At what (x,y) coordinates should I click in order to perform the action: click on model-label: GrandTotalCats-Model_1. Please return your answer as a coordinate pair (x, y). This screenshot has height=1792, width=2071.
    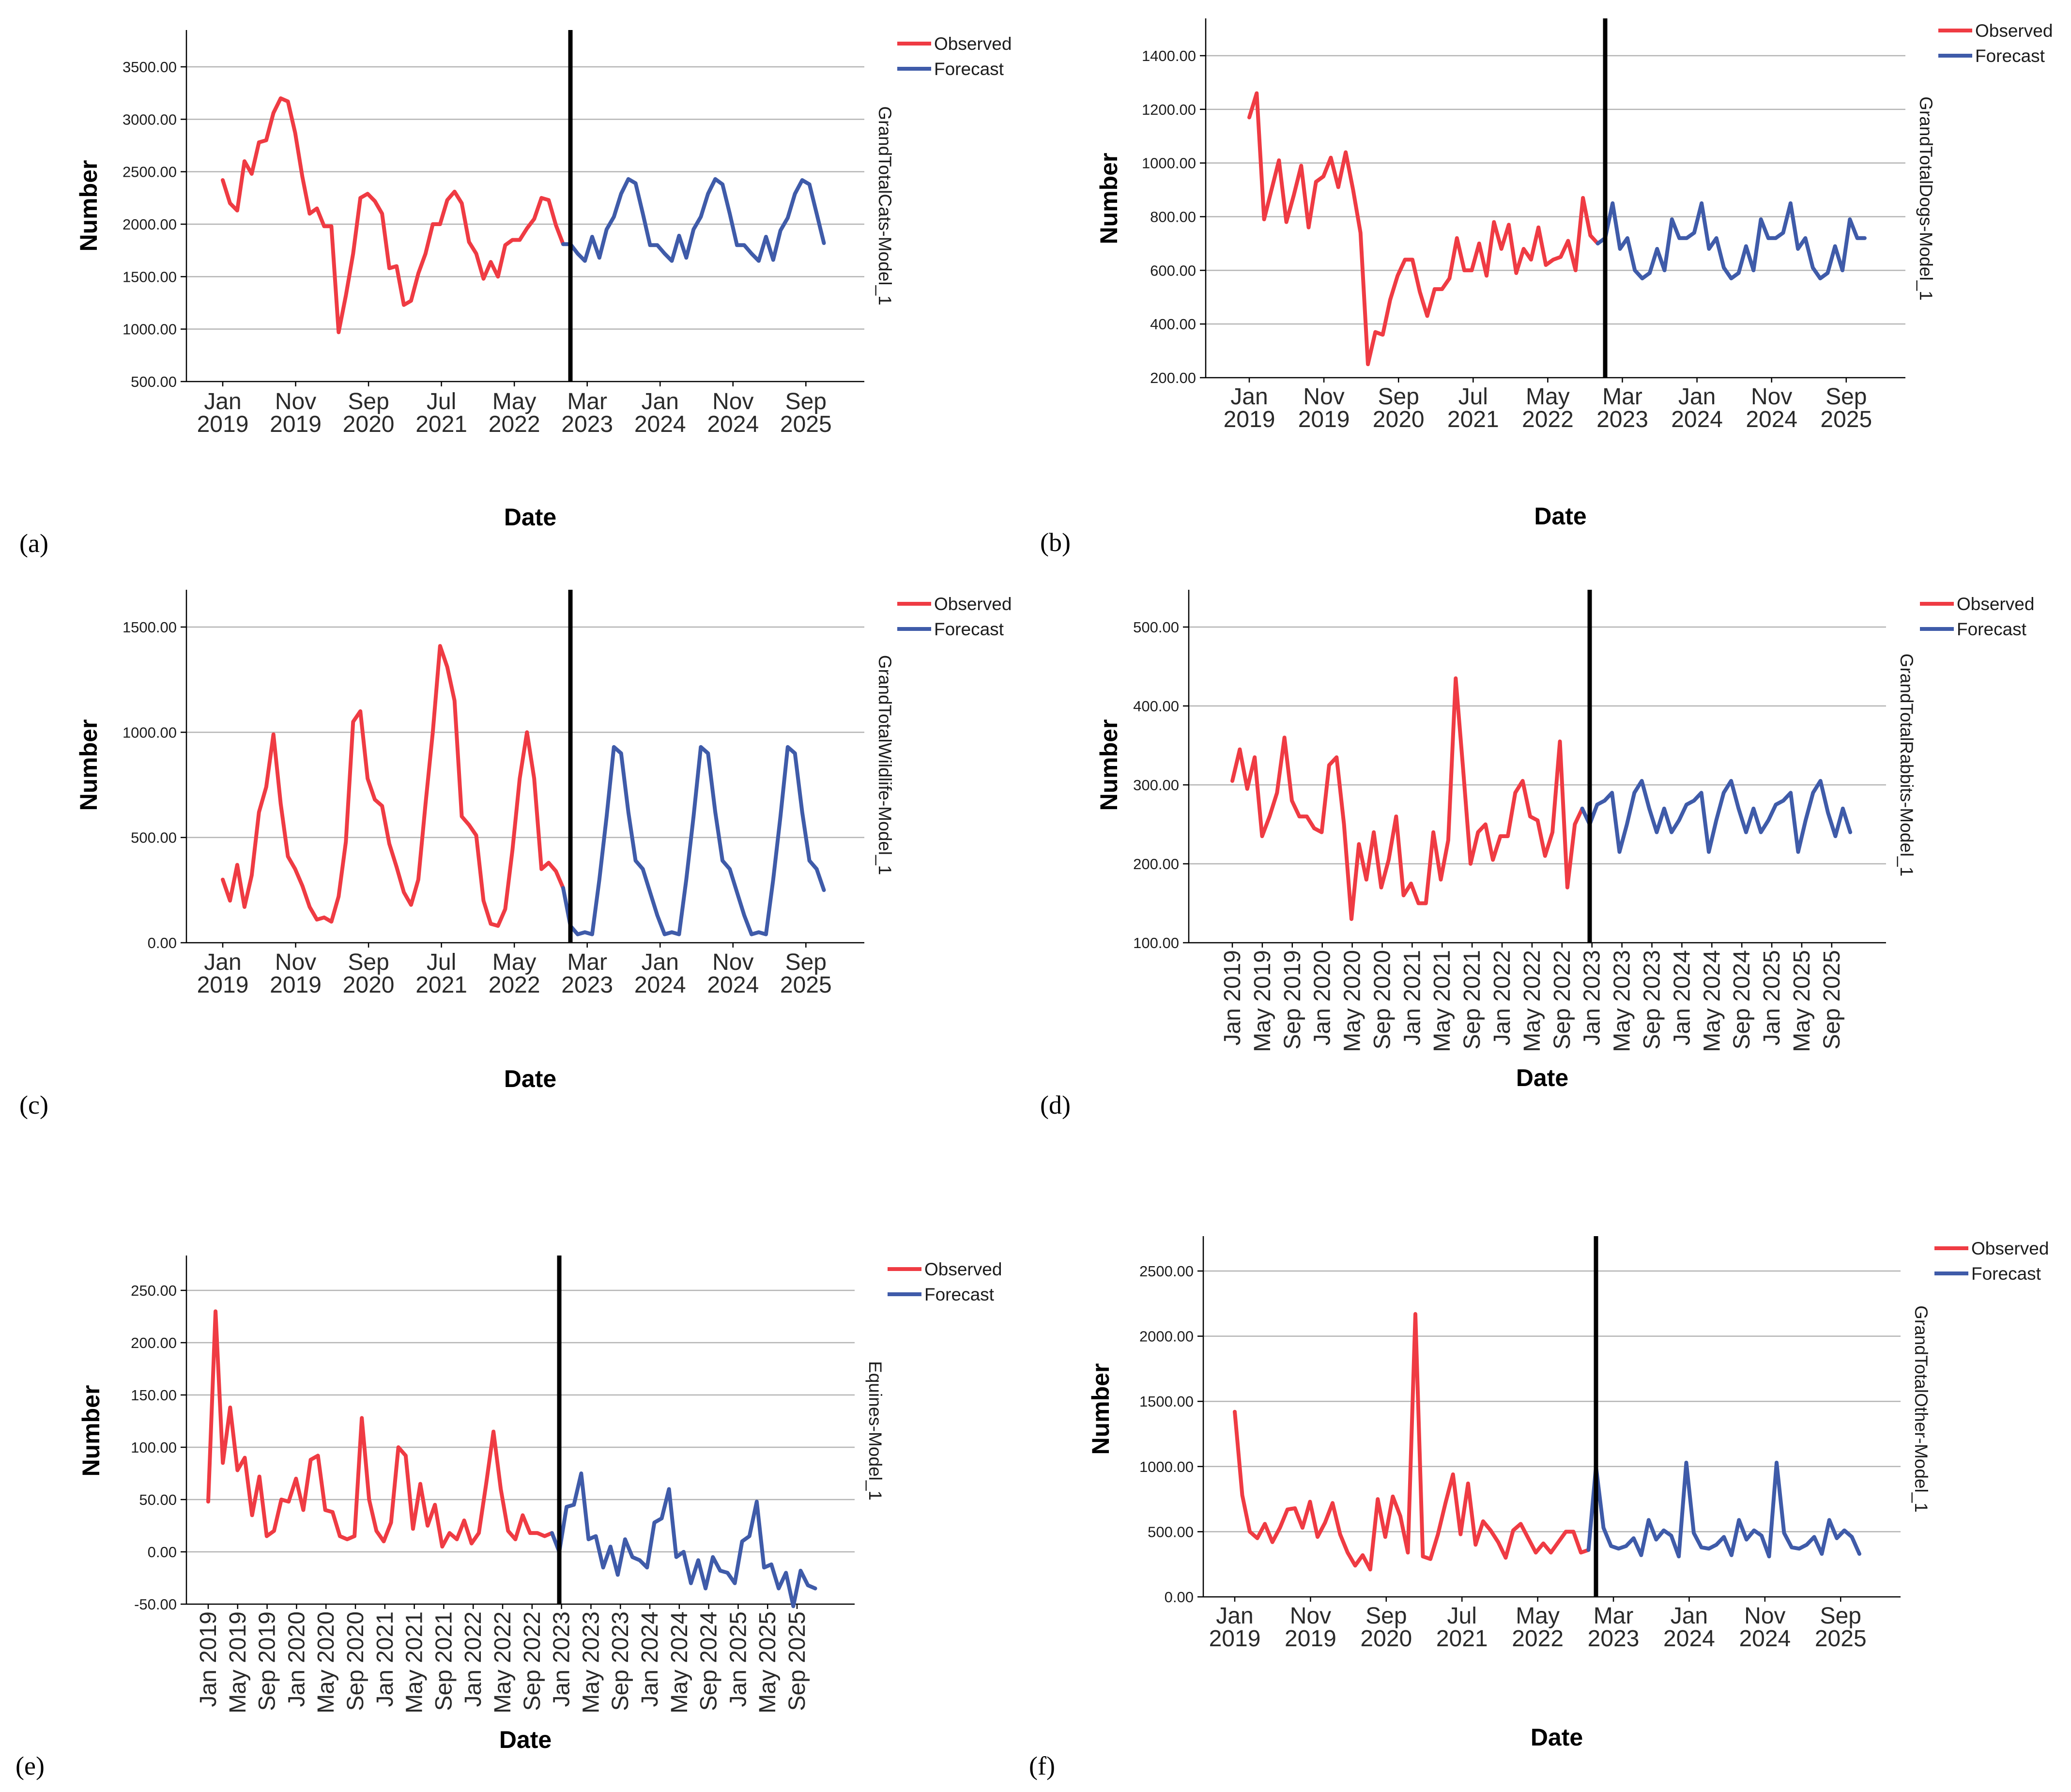
    Looking at the image, I should click on (885, 205).